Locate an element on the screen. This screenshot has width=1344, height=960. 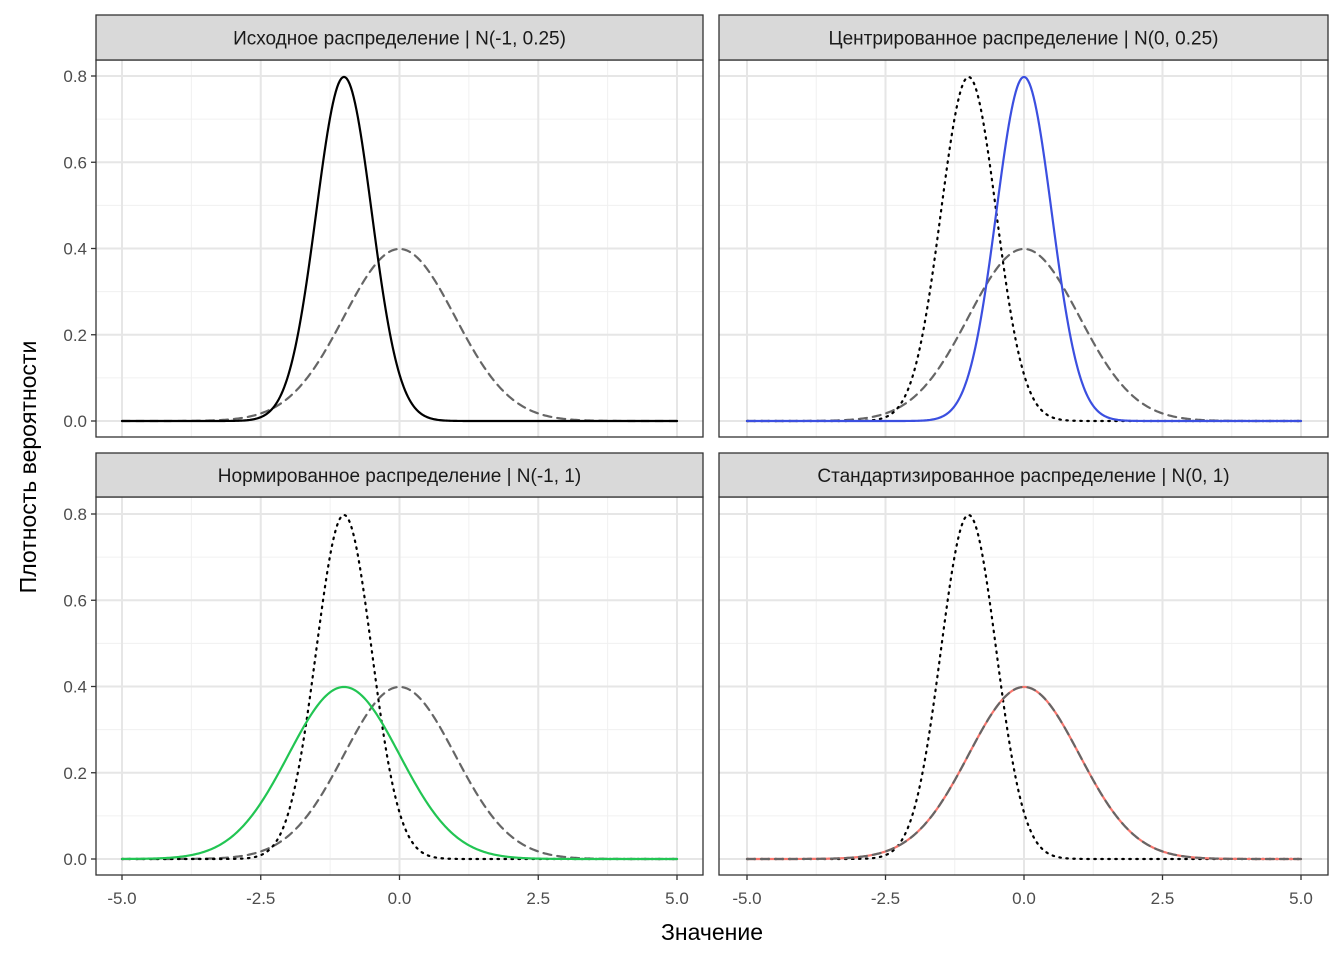
y-axis-title: Плотность вероятности is located at coordinates (28, 467).